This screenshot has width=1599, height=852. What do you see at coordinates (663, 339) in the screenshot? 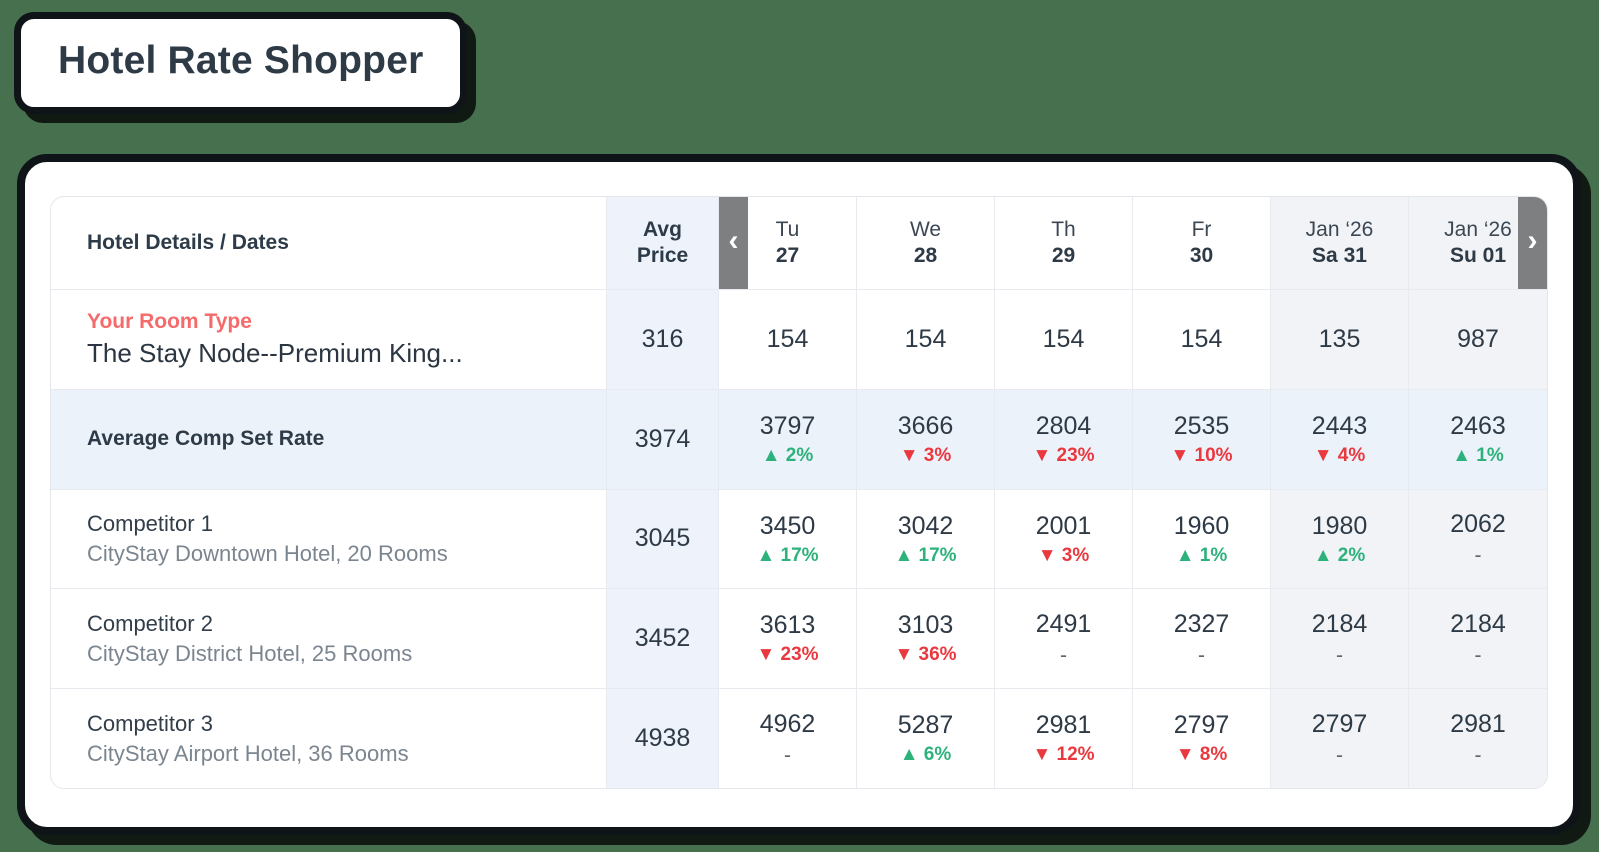
I see `avg-price-cell: 316` at bounding box center [663, 339].